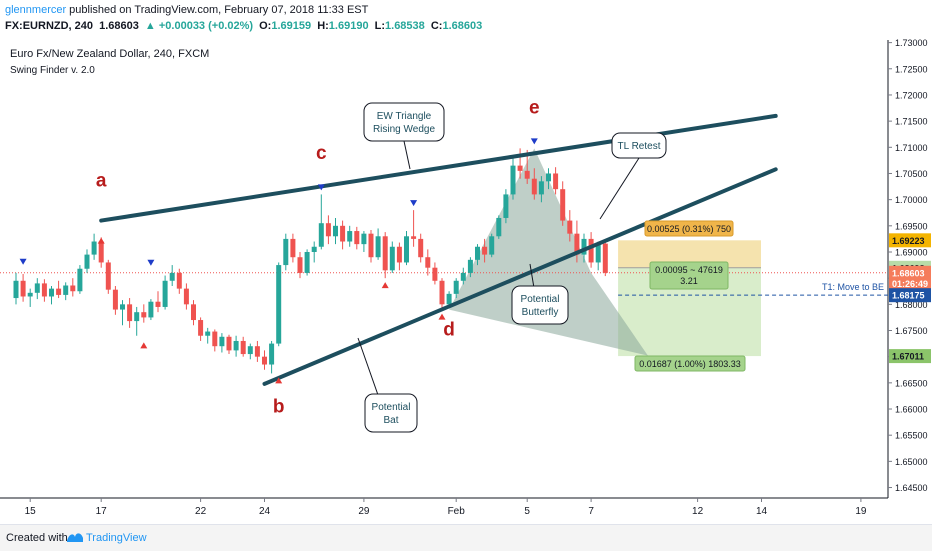 Image resolution: width=932 pixels, height=551 pixels. What do you see at coordinates (364, 511) in the screenshot?
I see `x-tick-label: 29` at bounding box center [364, 511].